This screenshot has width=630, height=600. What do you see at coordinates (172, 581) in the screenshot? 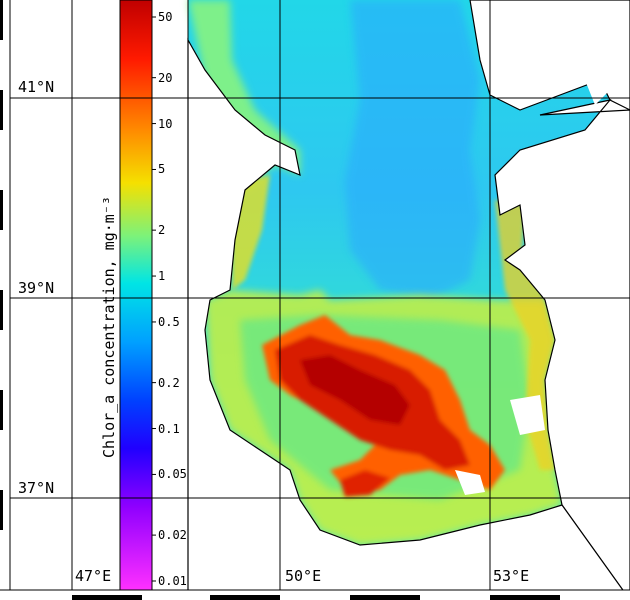
I see `colorbar-tick-label: 0.01` at bounding box center [172, 581].